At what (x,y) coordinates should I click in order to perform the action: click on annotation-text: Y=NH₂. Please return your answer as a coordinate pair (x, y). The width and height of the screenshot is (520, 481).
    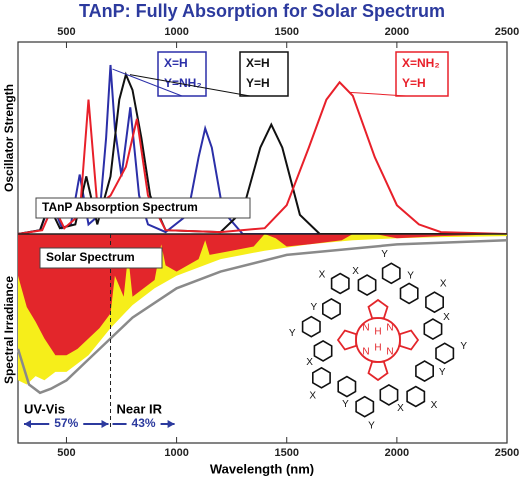
    Looking at the image, I should click on (183, 83).